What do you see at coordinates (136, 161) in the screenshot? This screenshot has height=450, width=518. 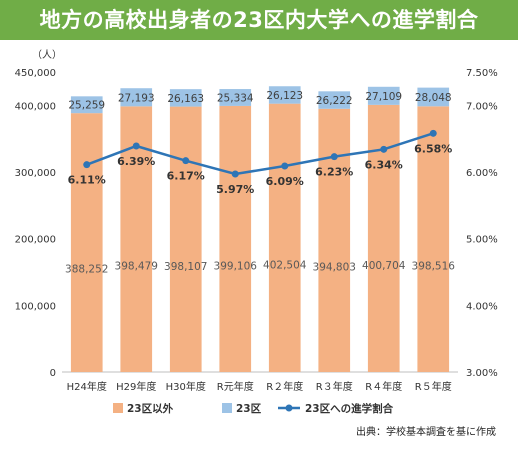 I see `ratio-label: 6.39%` at bounding box center [136, 161].